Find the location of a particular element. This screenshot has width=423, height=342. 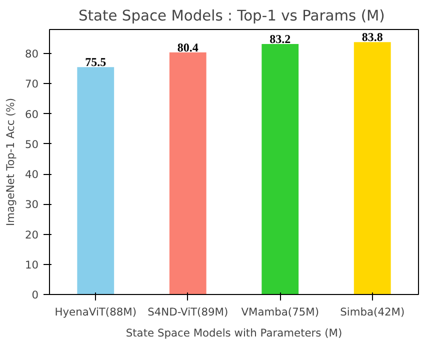

data-label: 80.4 is located at coordinates (187, 47).